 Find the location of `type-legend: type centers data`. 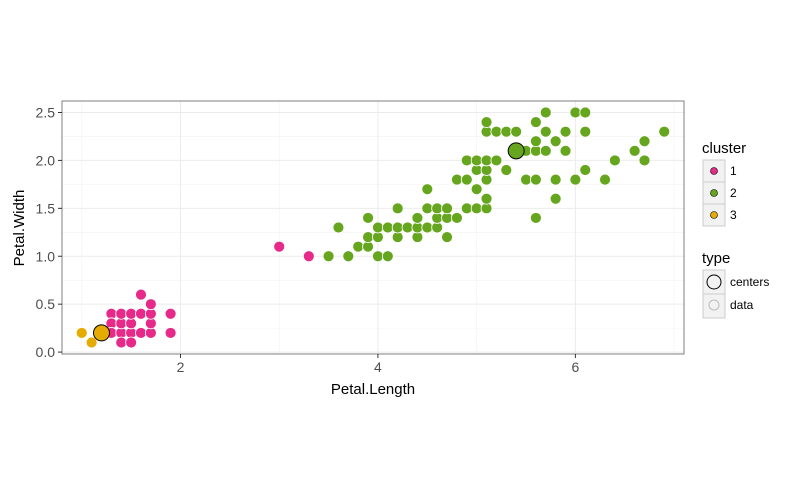

type-legend: type centers data is located at coordinates (735, 284).